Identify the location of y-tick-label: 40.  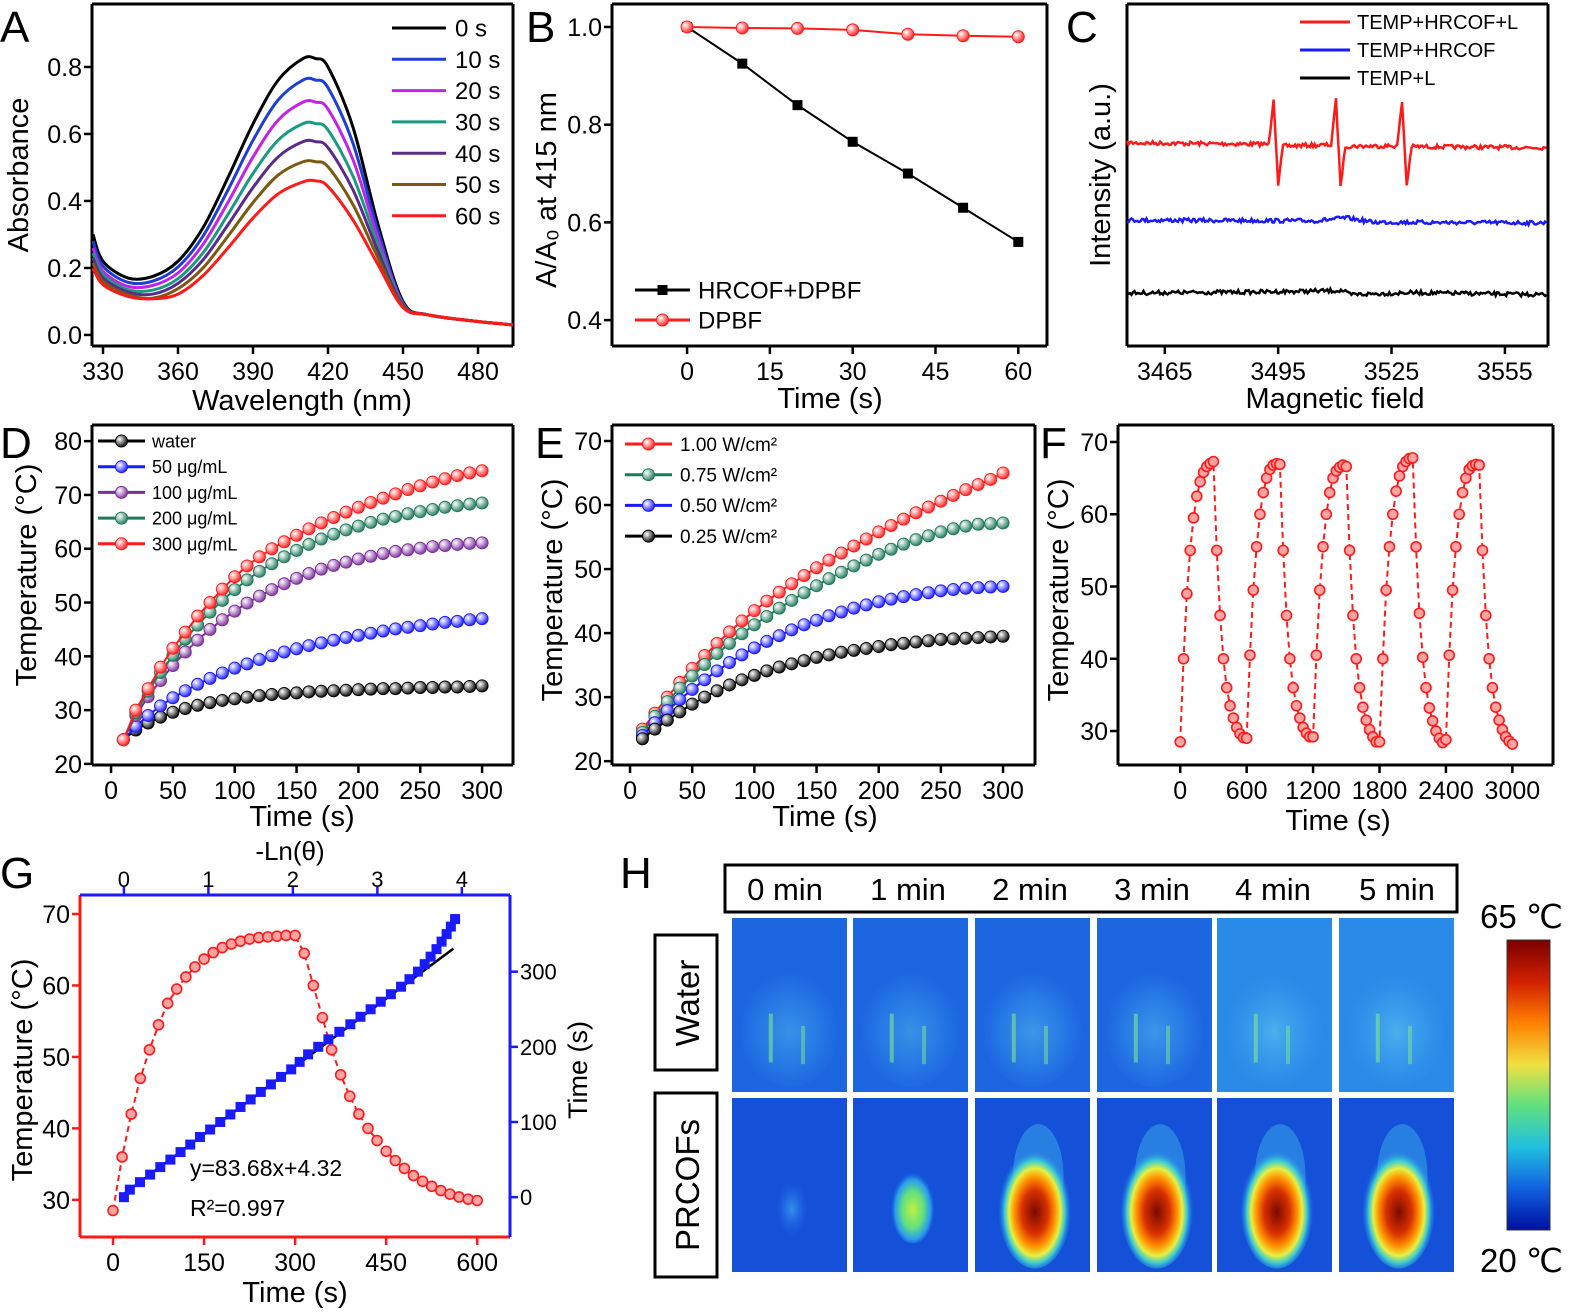
(56, 1129).